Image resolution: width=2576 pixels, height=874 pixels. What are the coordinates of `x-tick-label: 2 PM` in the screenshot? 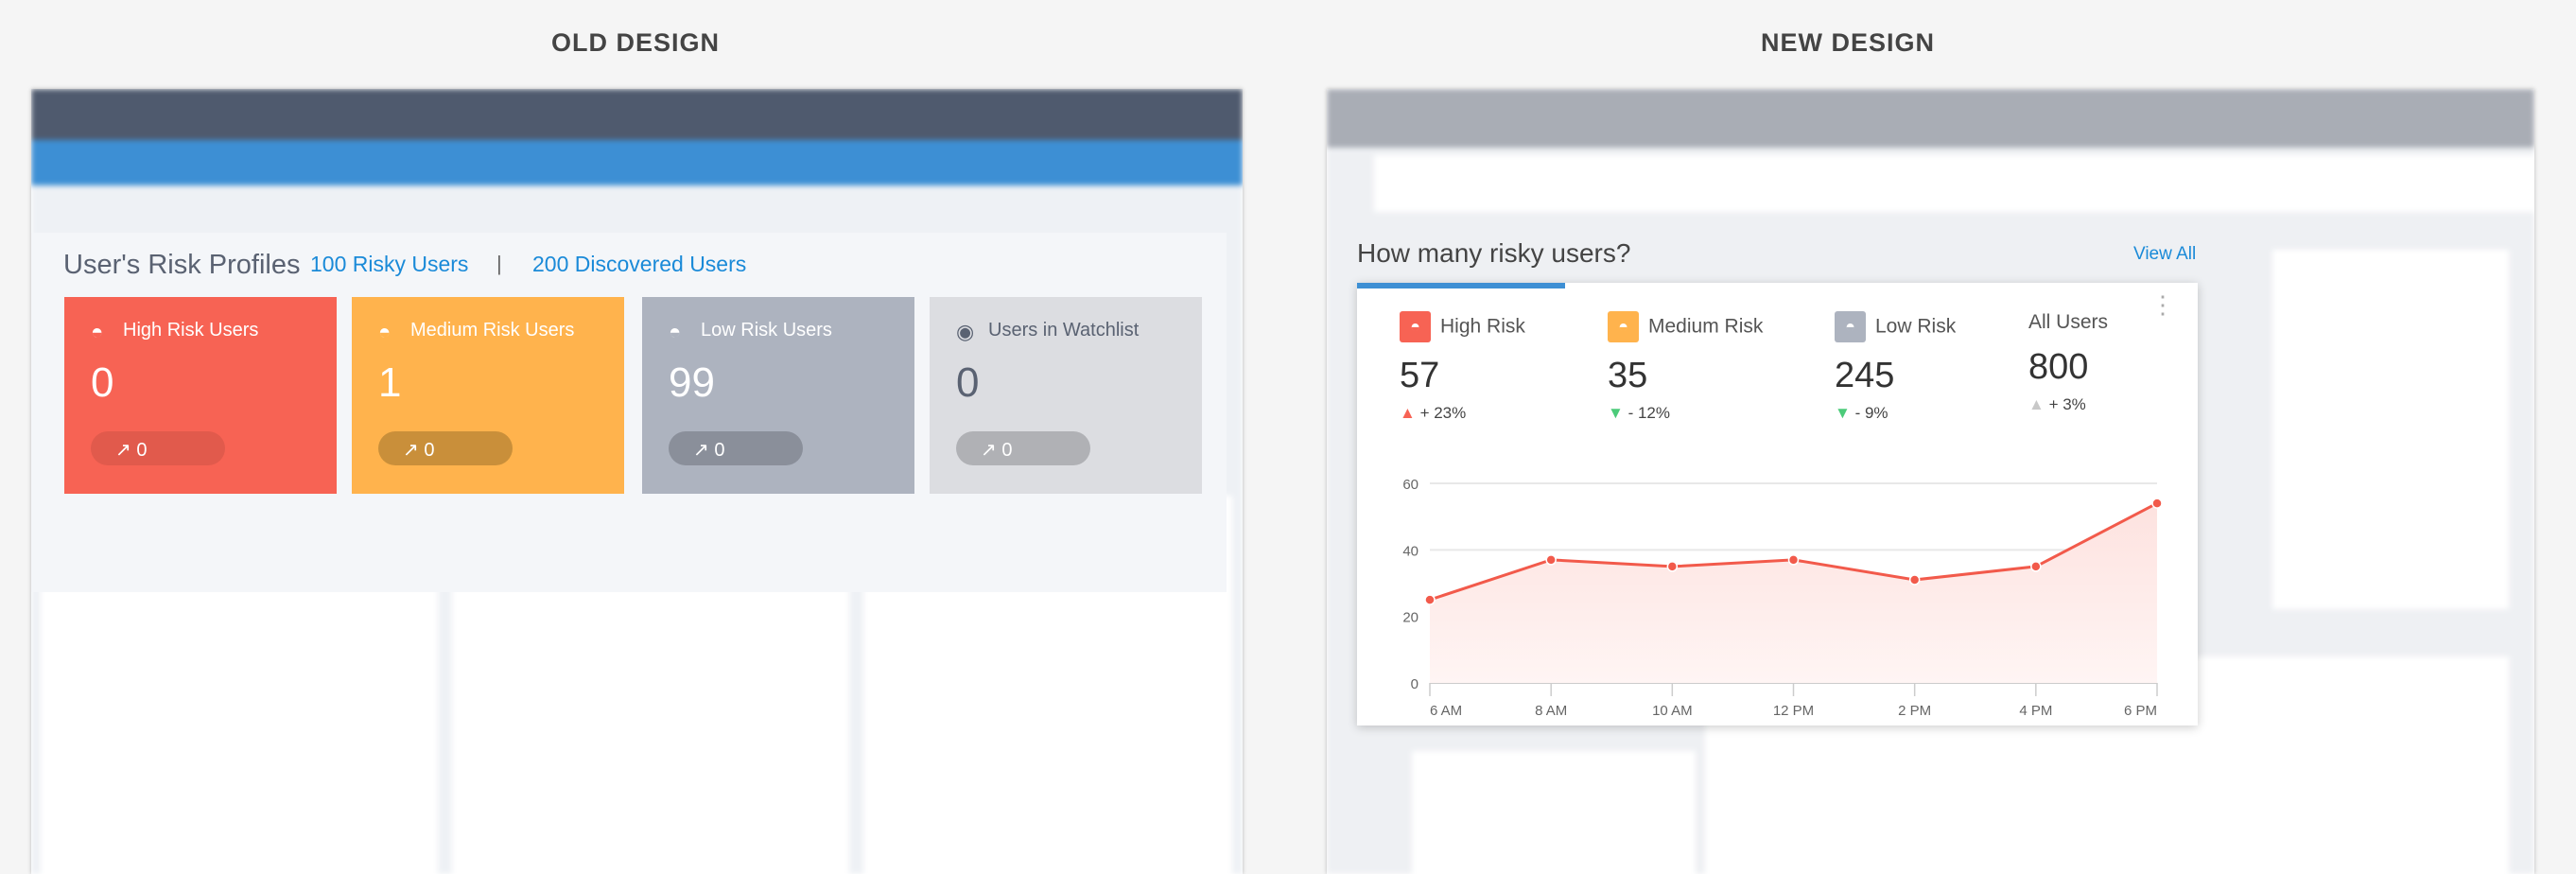 It's located at (1914, 711).